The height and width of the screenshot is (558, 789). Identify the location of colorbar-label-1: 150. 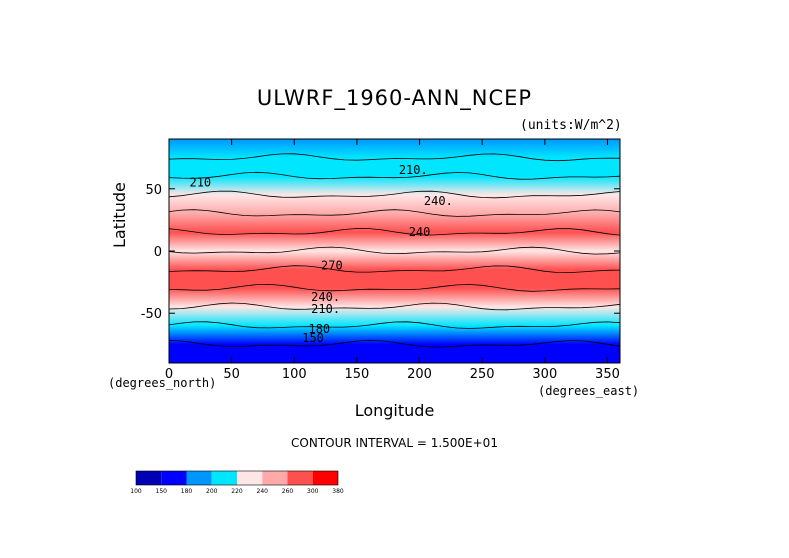
(162, 491).